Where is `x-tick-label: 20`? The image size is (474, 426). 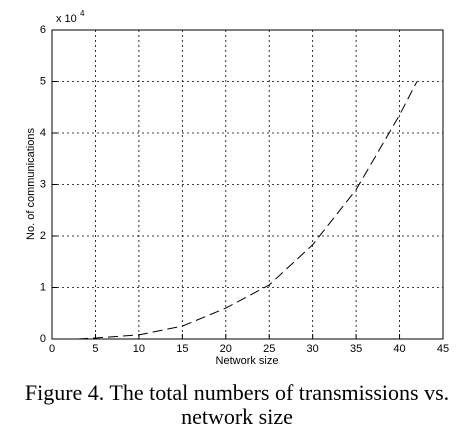
x-tick-label: 20 is located at coordinates (226, 349).